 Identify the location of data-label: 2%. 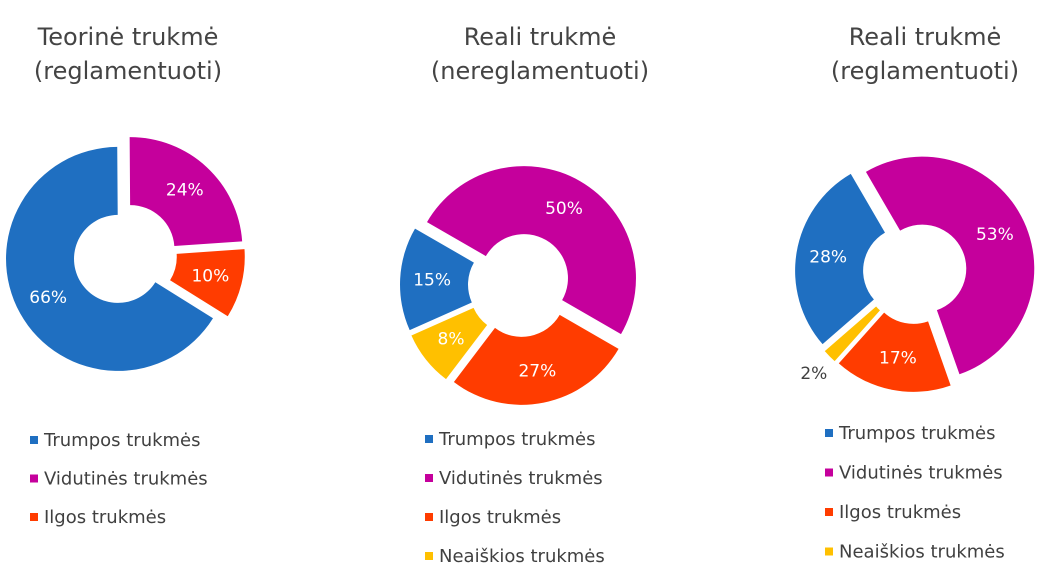
(813, 374).